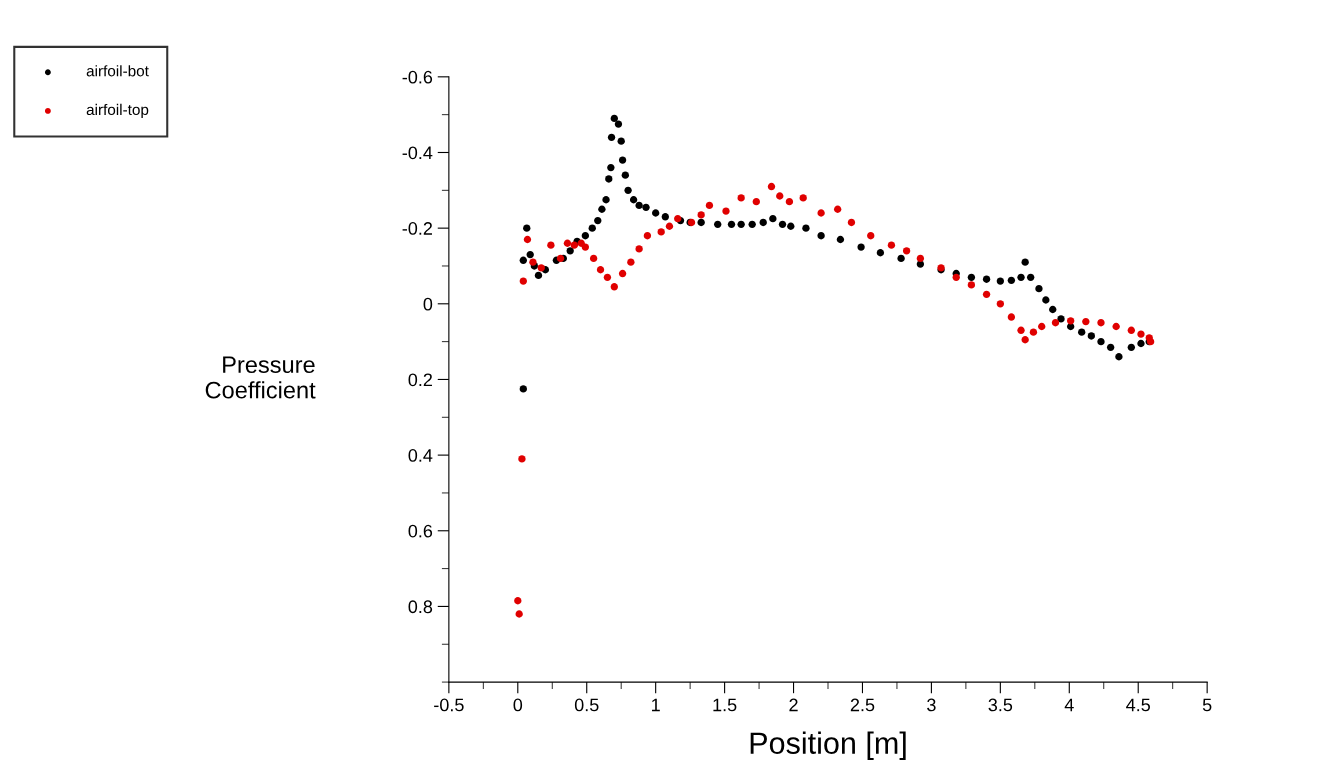 The image size is (1328, 784). What do you see at coordinates (518, 705) in the screenshot?
I see `x-tick-label: 0` at bounding box center [518, 705].